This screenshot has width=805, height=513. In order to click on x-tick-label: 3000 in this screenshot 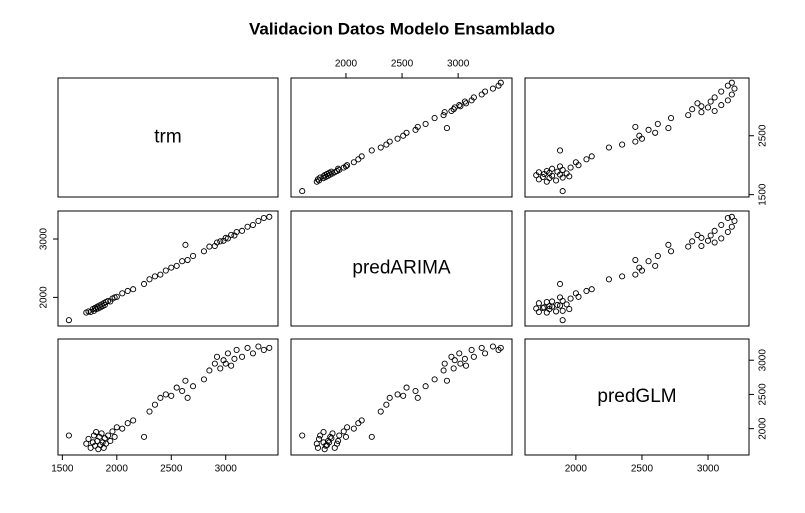, I will do `click(226, 469)`.